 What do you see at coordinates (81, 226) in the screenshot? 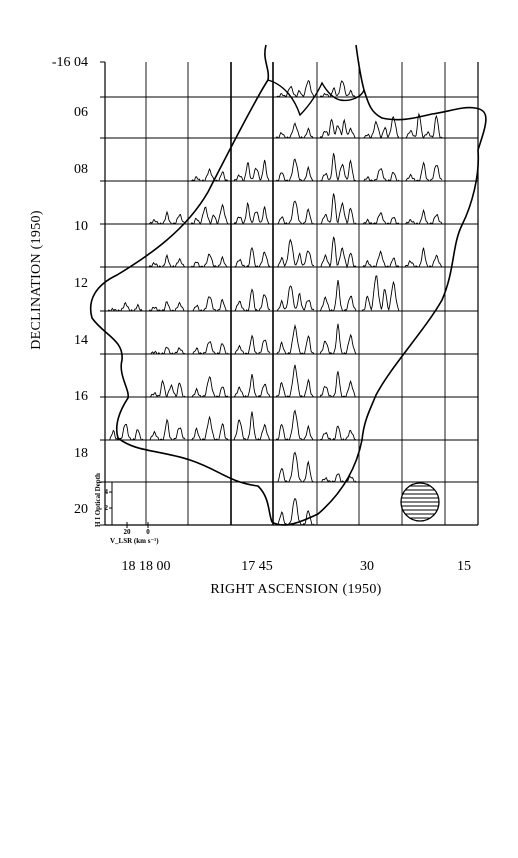
I see `y-tick-label: 10` at bounding box center [81, 226].